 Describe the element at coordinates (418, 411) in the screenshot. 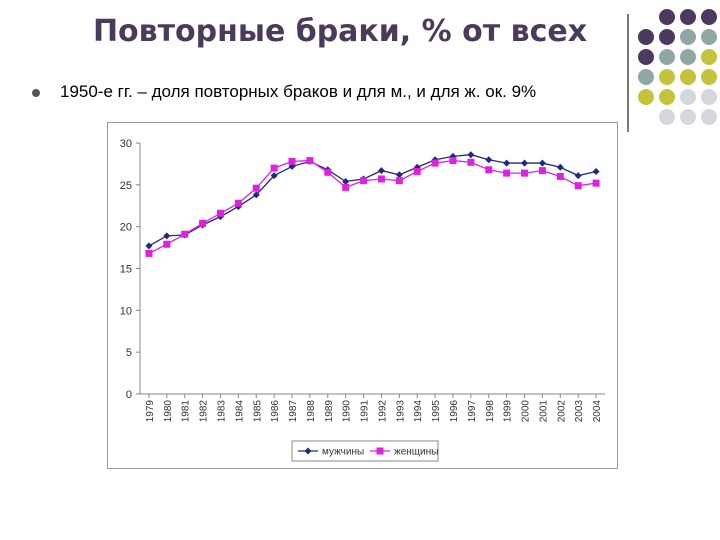

I see `x-tick-label: 1994` at that location.